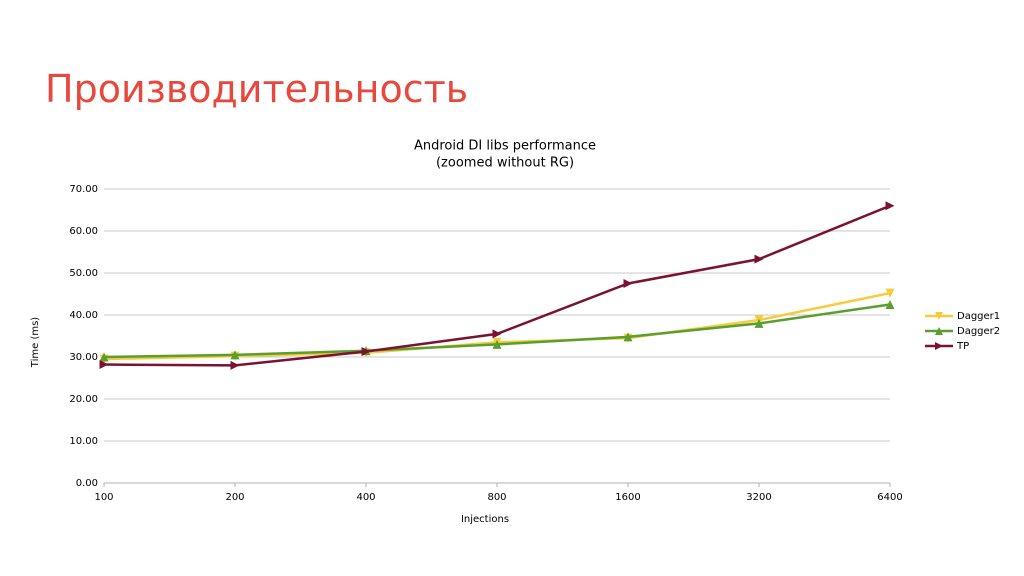  I want to click on x-tick-label: 800, so click(496, 497).